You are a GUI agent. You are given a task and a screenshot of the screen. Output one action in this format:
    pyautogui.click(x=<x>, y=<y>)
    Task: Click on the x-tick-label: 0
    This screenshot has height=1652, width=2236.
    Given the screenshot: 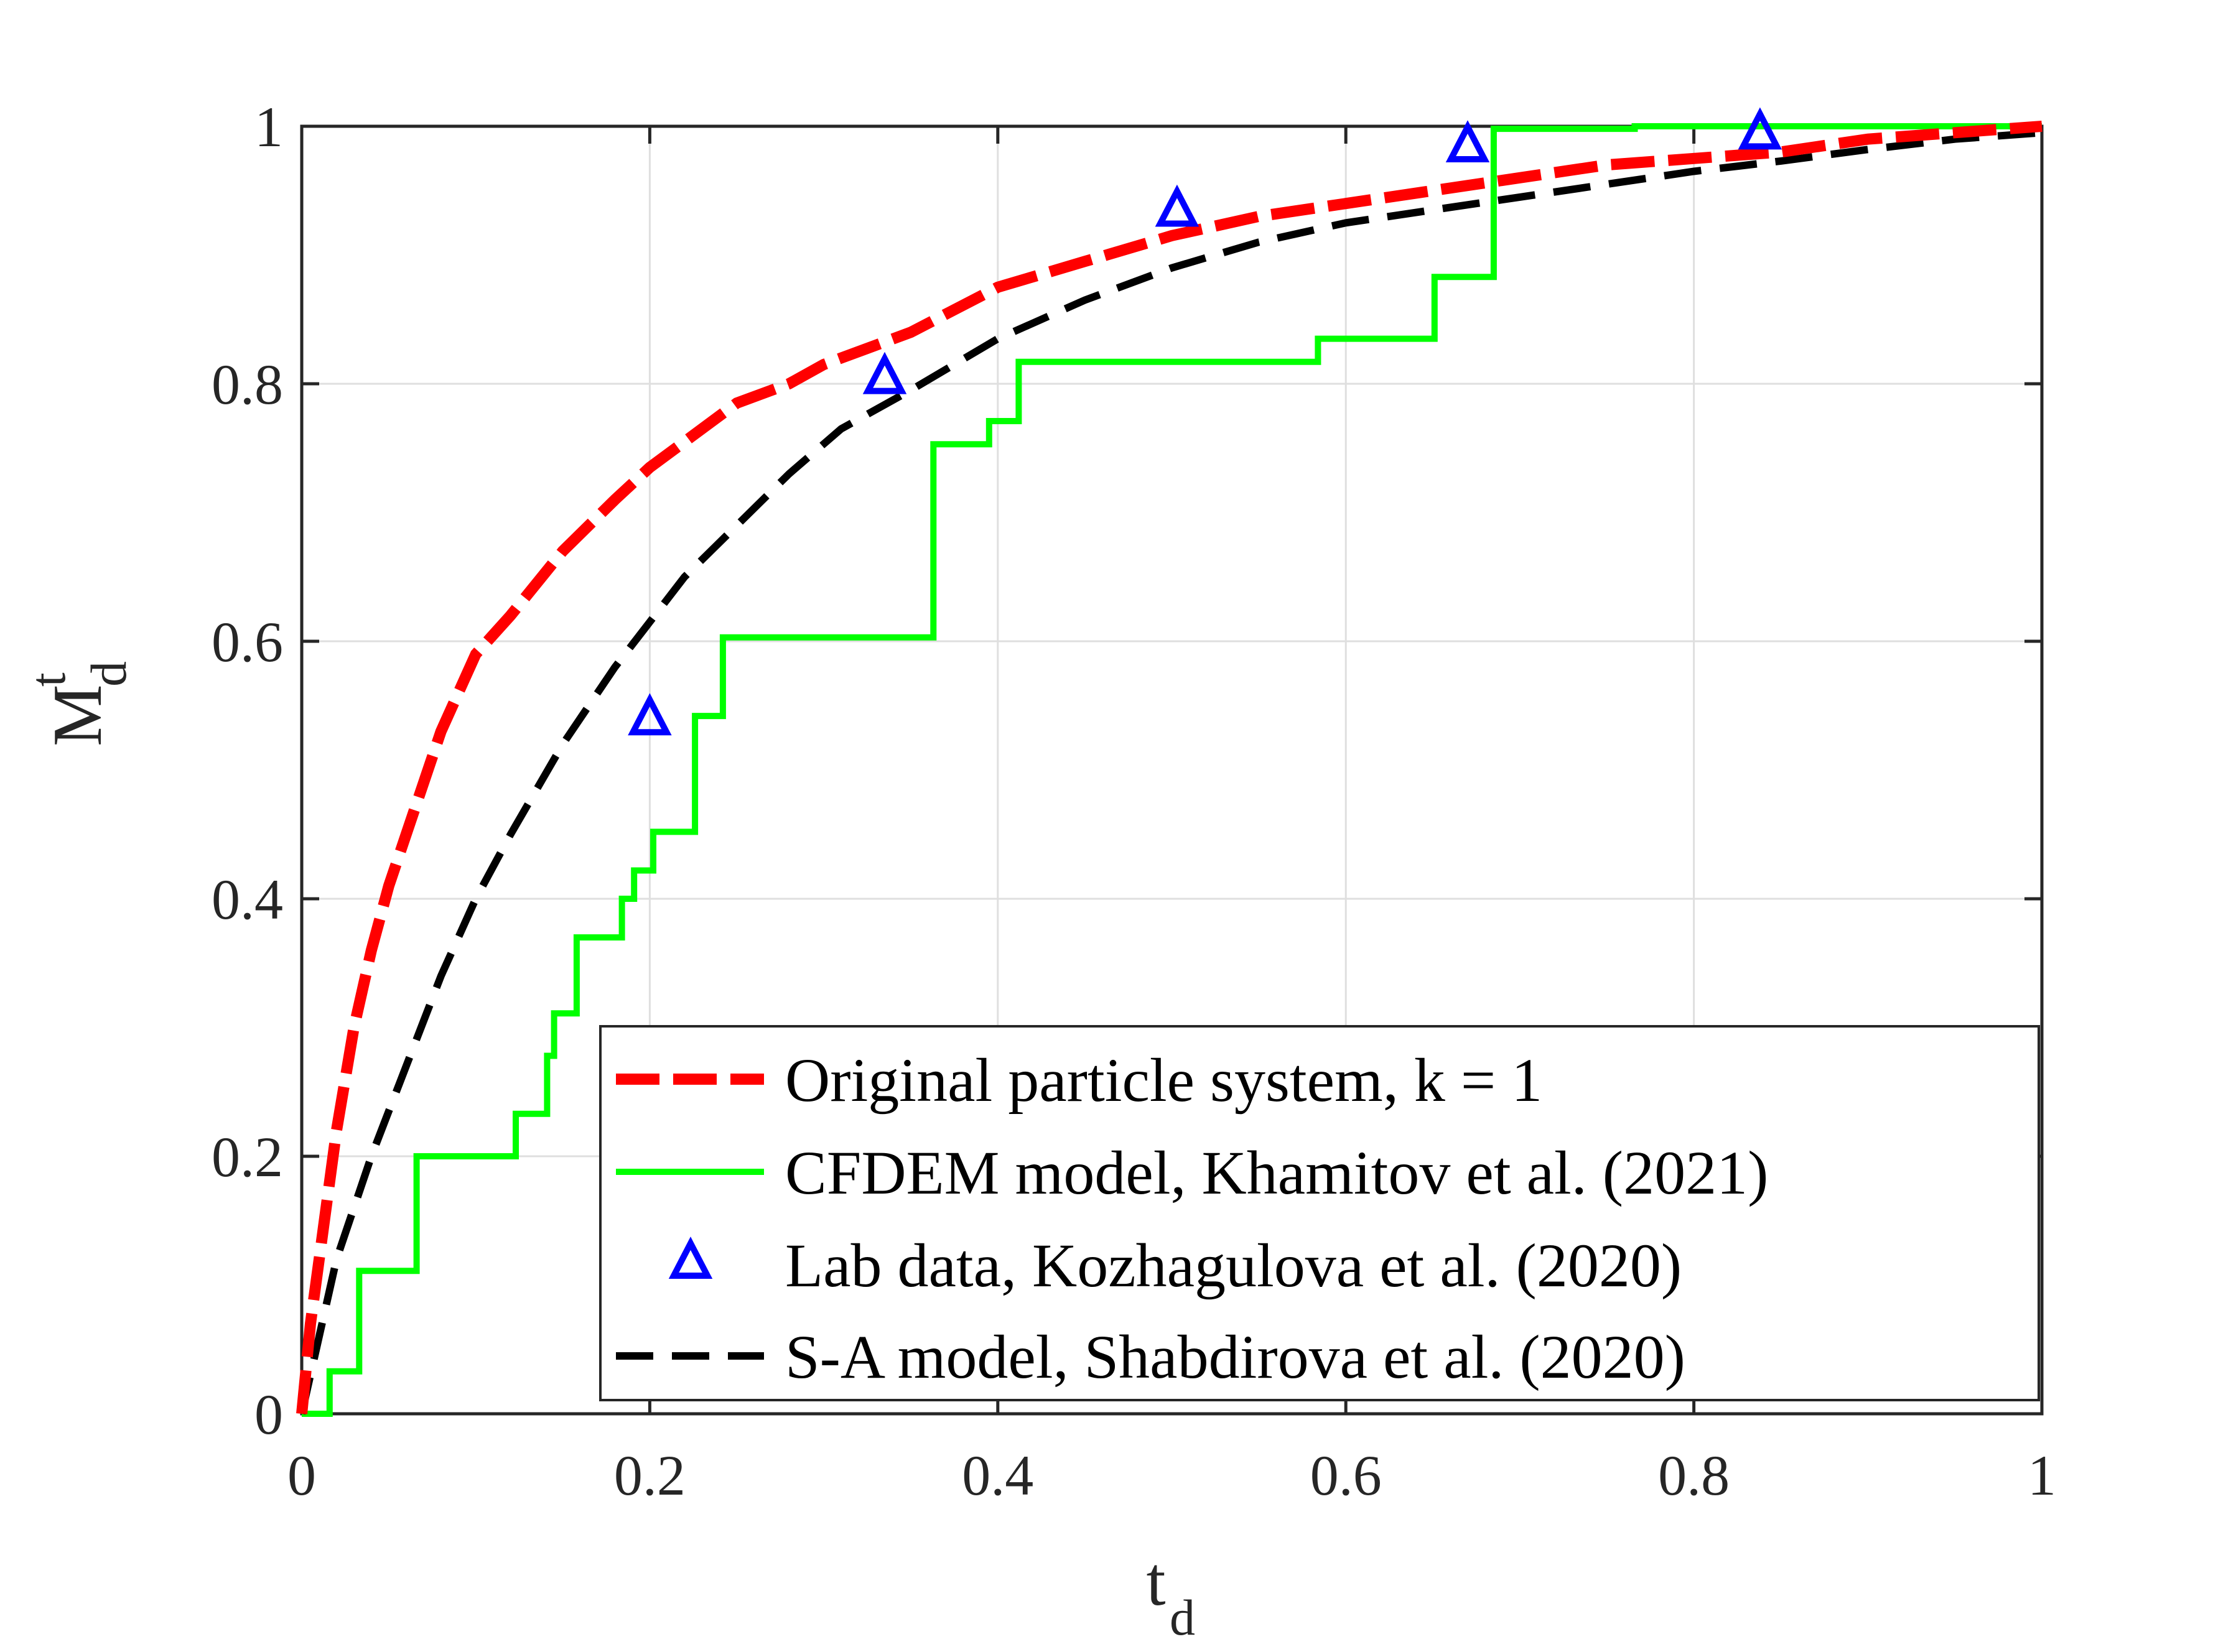 What is the action you would take?
    pyautogui.click(x=301, y=1475)
    